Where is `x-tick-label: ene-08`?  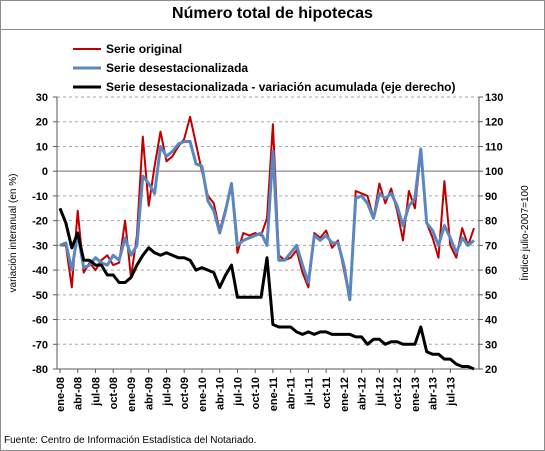 x-tick-label: ene-08 is located at coordinates (61, 394).